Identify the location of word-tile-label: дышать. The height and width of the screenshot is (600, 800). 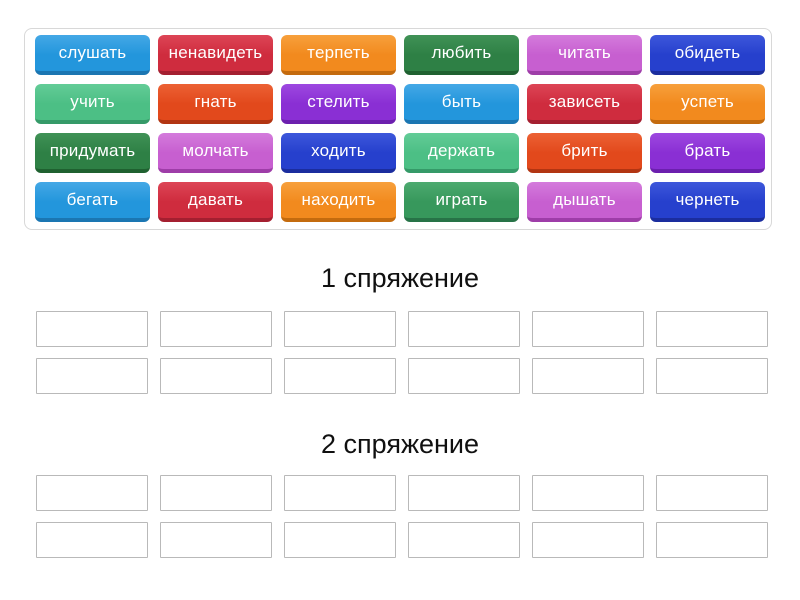
(584, 199).